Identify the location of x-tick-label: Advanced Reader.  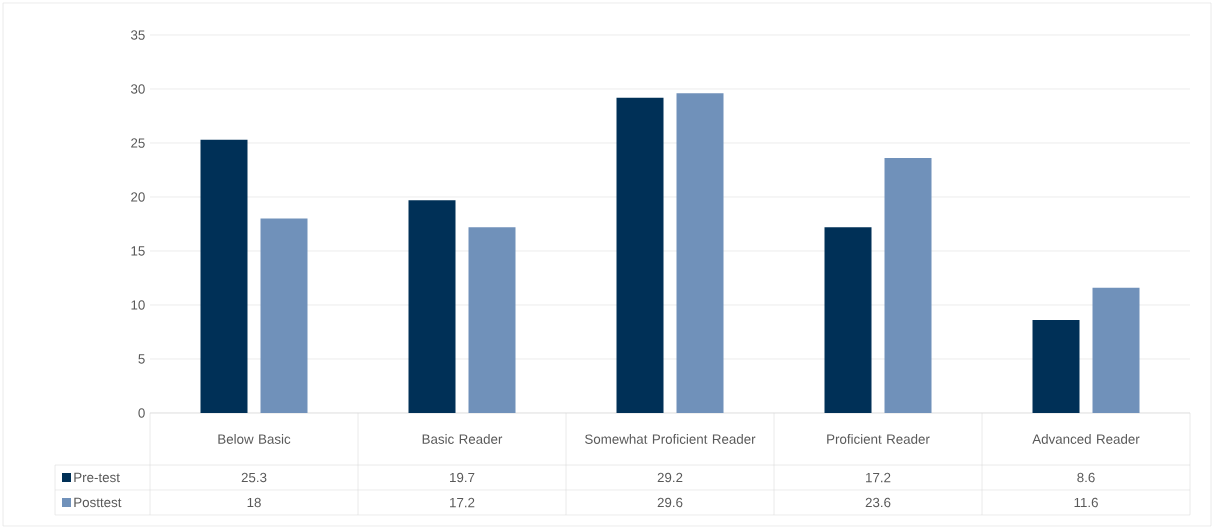
(1086, 439).